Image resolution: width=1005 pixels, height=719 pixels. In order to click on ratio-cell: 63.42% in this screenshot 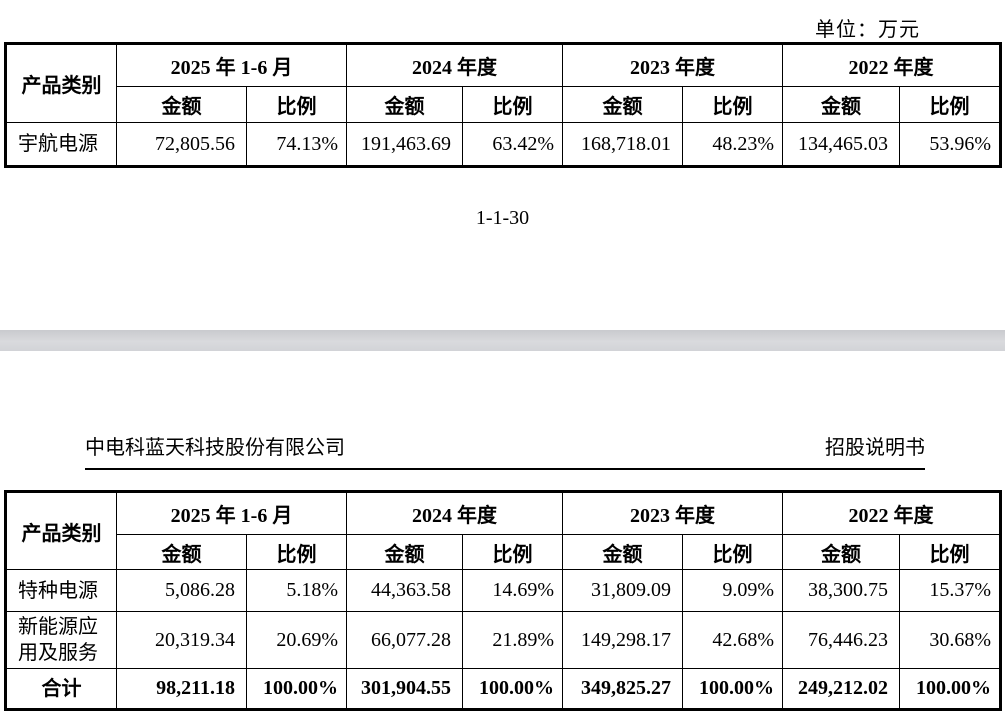, I will do `click(513, 144)`.